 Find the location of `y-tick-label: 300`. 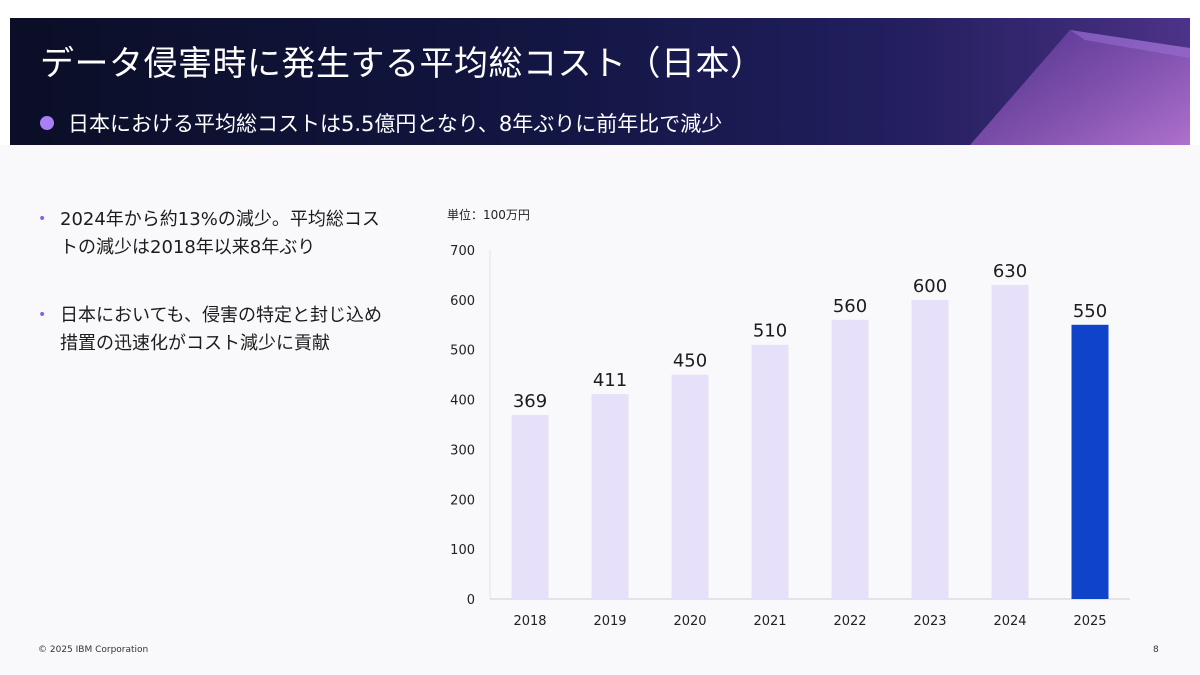

y-tick-label: 300 is located at coordinates (462, 450).